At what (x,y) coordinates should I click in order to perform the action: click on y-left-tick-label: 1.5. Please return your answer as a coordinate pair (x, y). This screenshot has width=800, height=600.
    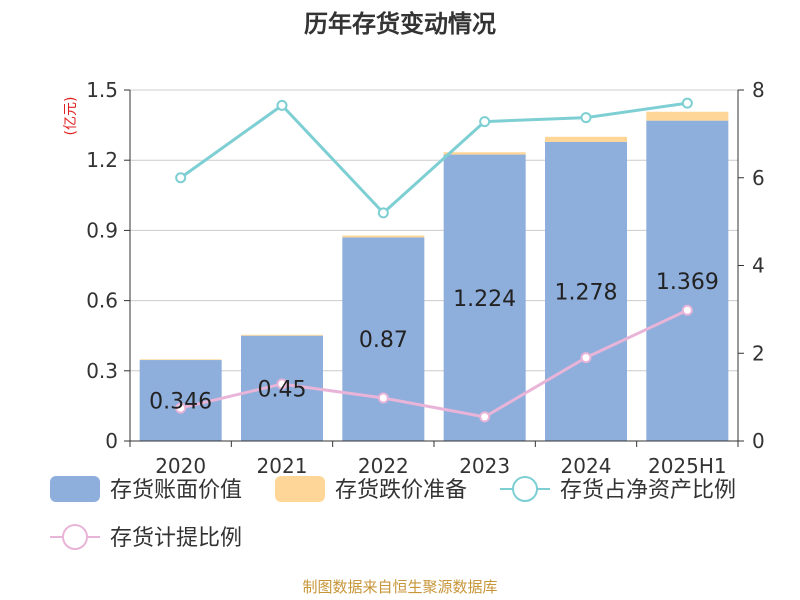
    Looking at the image, I should click on (102, 90).